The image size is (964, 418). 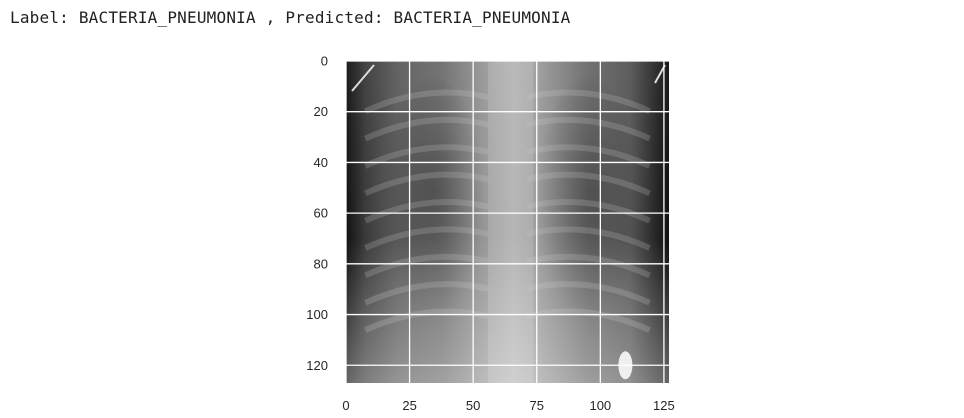 What do you see at coordinates (508, 405) in the screenshot?
I see `x-axis-ticks: 0 25 50 75 100 125` at bounding box center [508, 405].